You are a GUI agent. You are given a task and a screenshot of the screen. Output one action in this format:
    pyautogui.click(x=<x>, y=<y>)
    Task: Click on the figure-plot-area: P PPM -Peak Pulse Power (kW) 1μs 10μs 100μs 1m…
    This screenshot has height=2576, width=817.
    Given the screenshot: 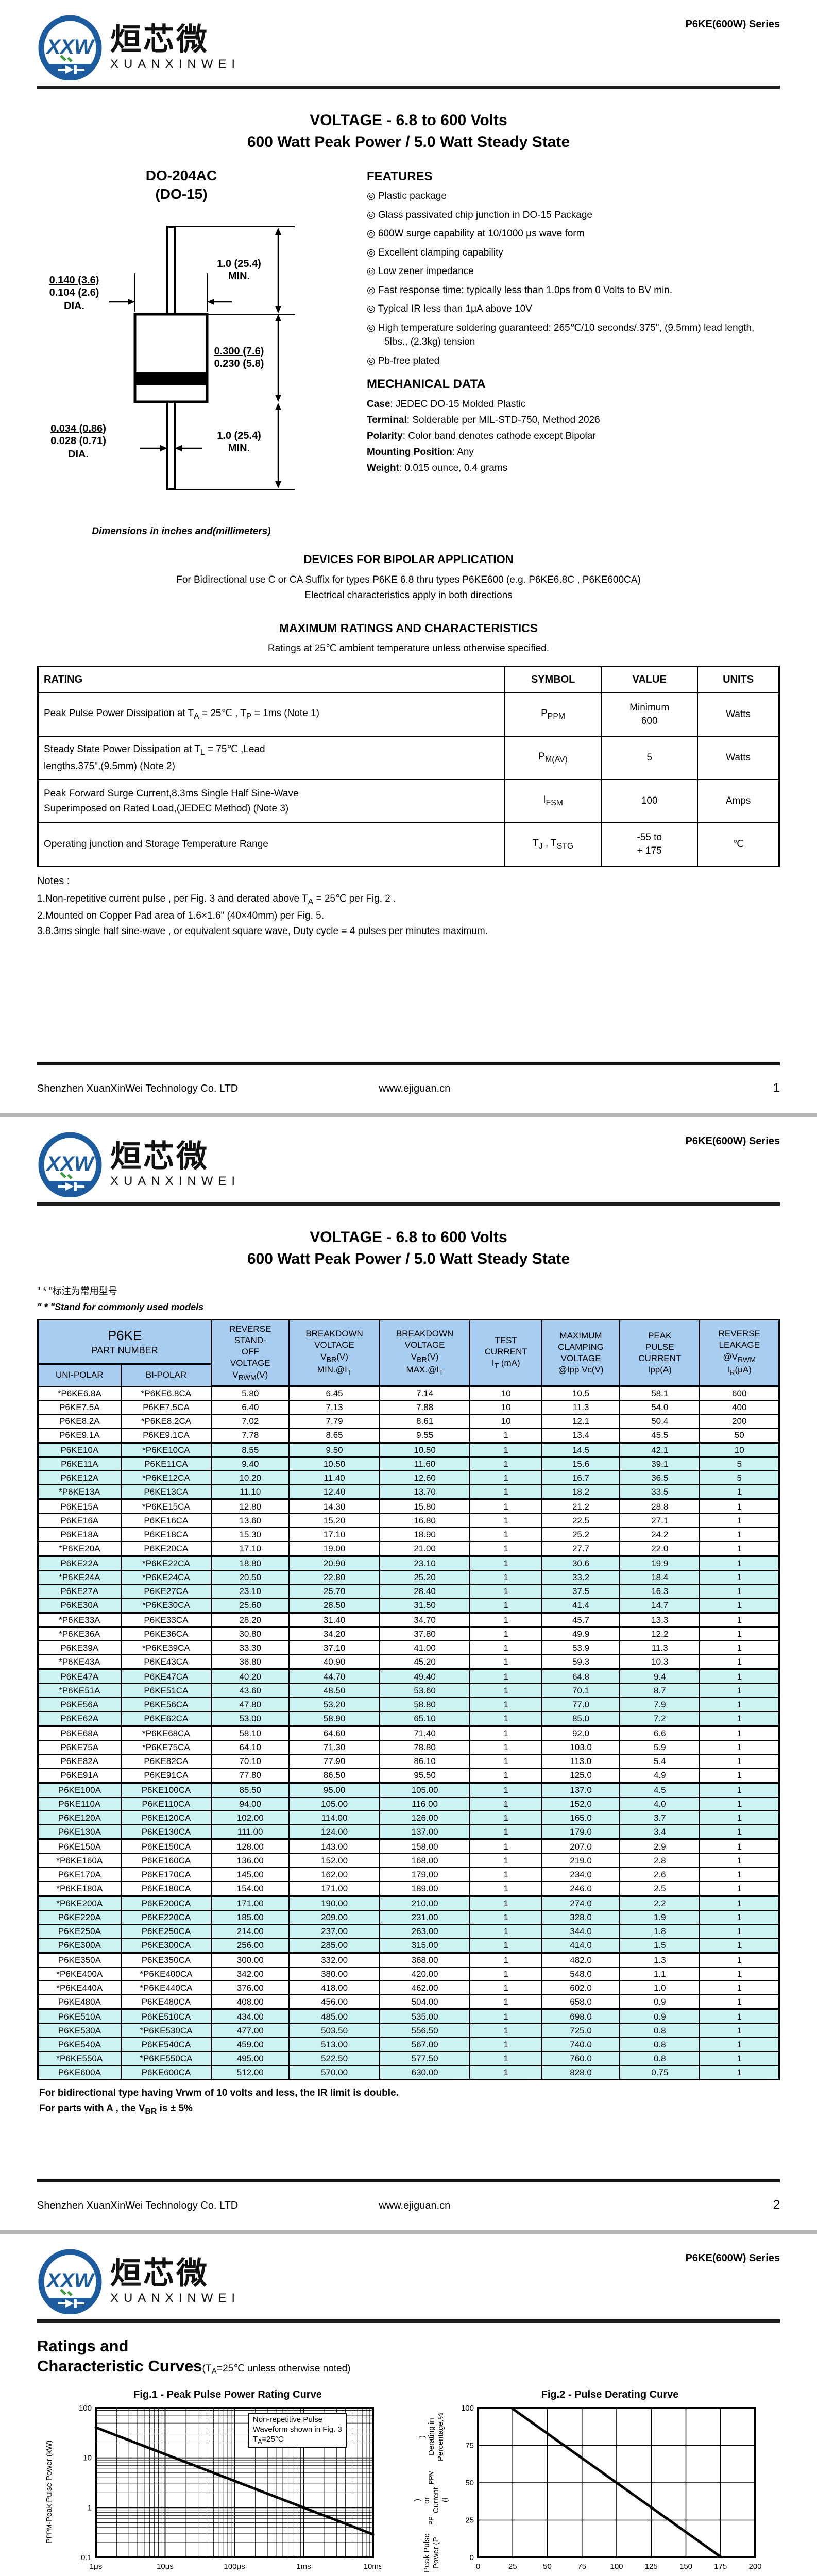 What is the action you would take?
    pyautogui.click(x=217, y=2489)
    